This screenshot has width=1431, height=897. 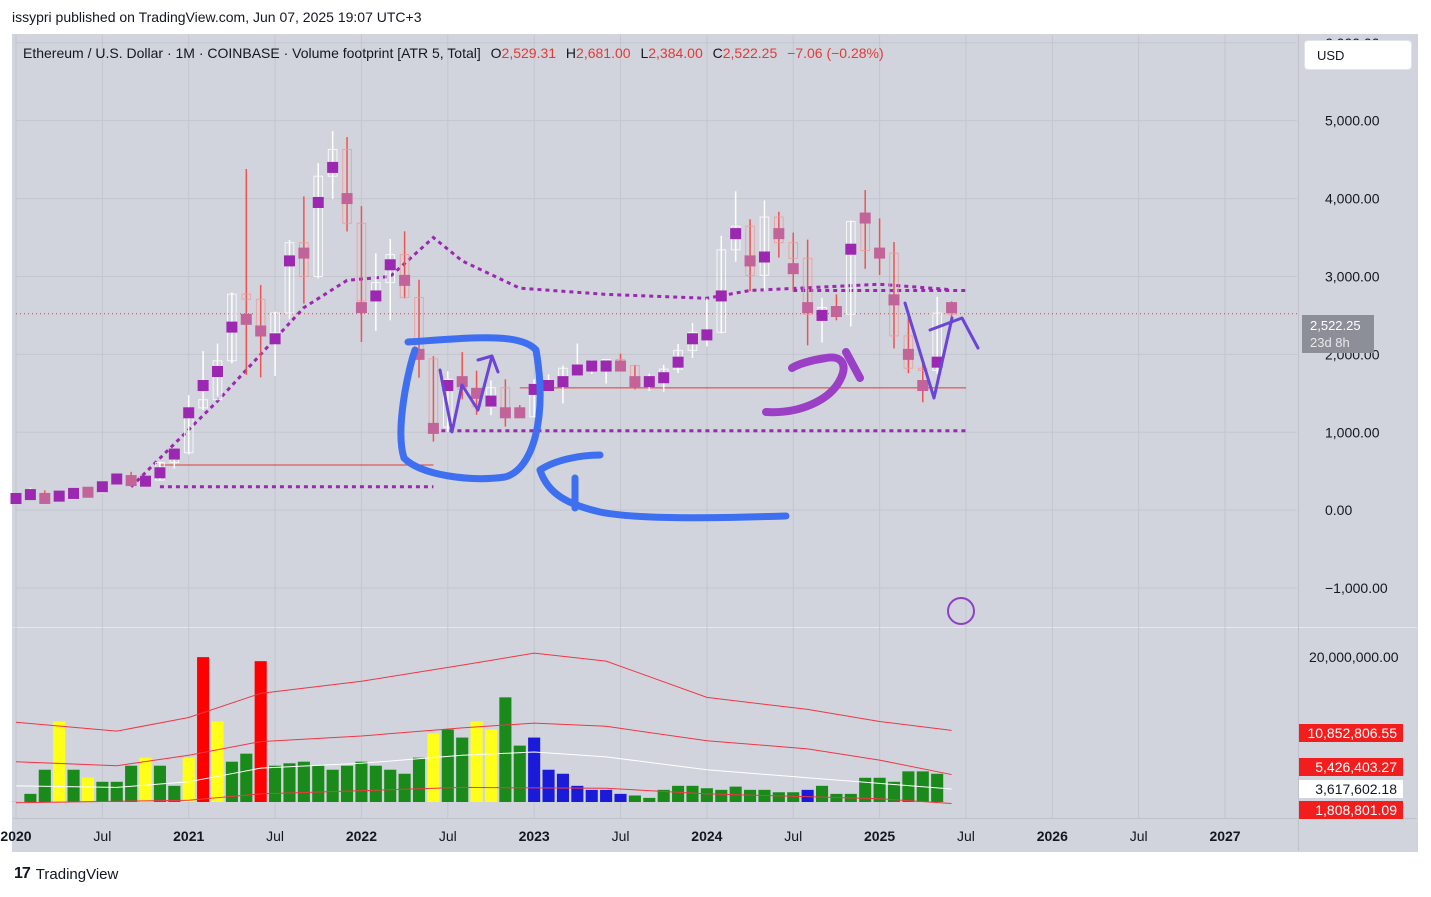 What do you see at coordinates (706, 836) in the screenshot?
I see `time-axis-tick: 2024` at bounding box center [706, 836].